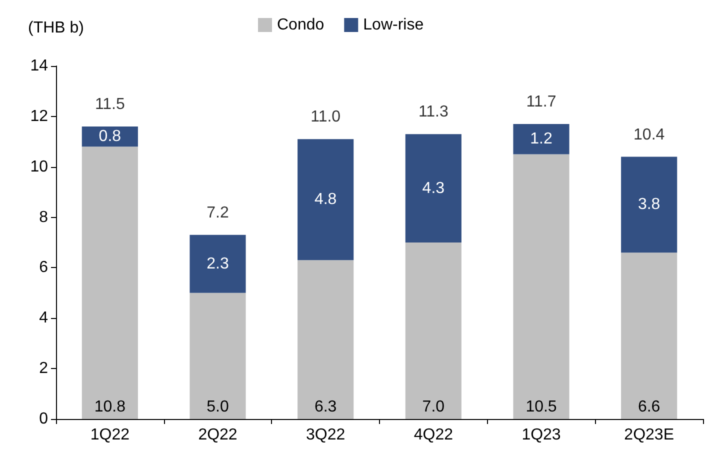 The image size is (723, 463). I want to click on y-tick-label: 12, so click(39, 116).